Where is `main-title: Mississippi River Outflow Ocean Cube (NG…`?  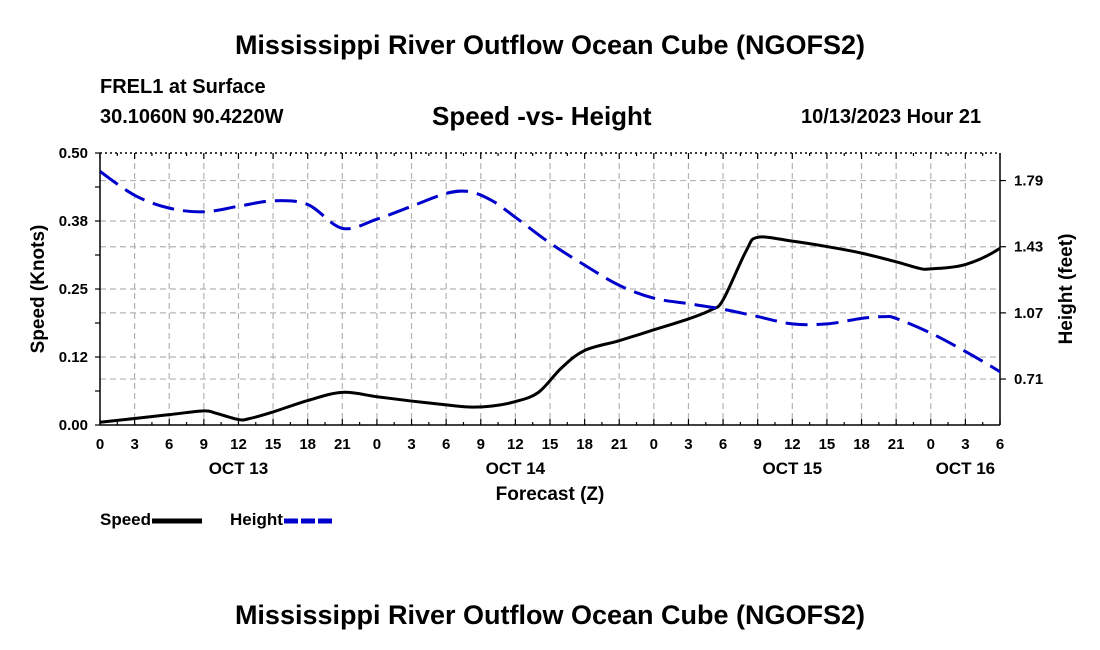
main-title: Mississippi River Outflow Ocean Cube (NG… is located at coordinates (550, 45).